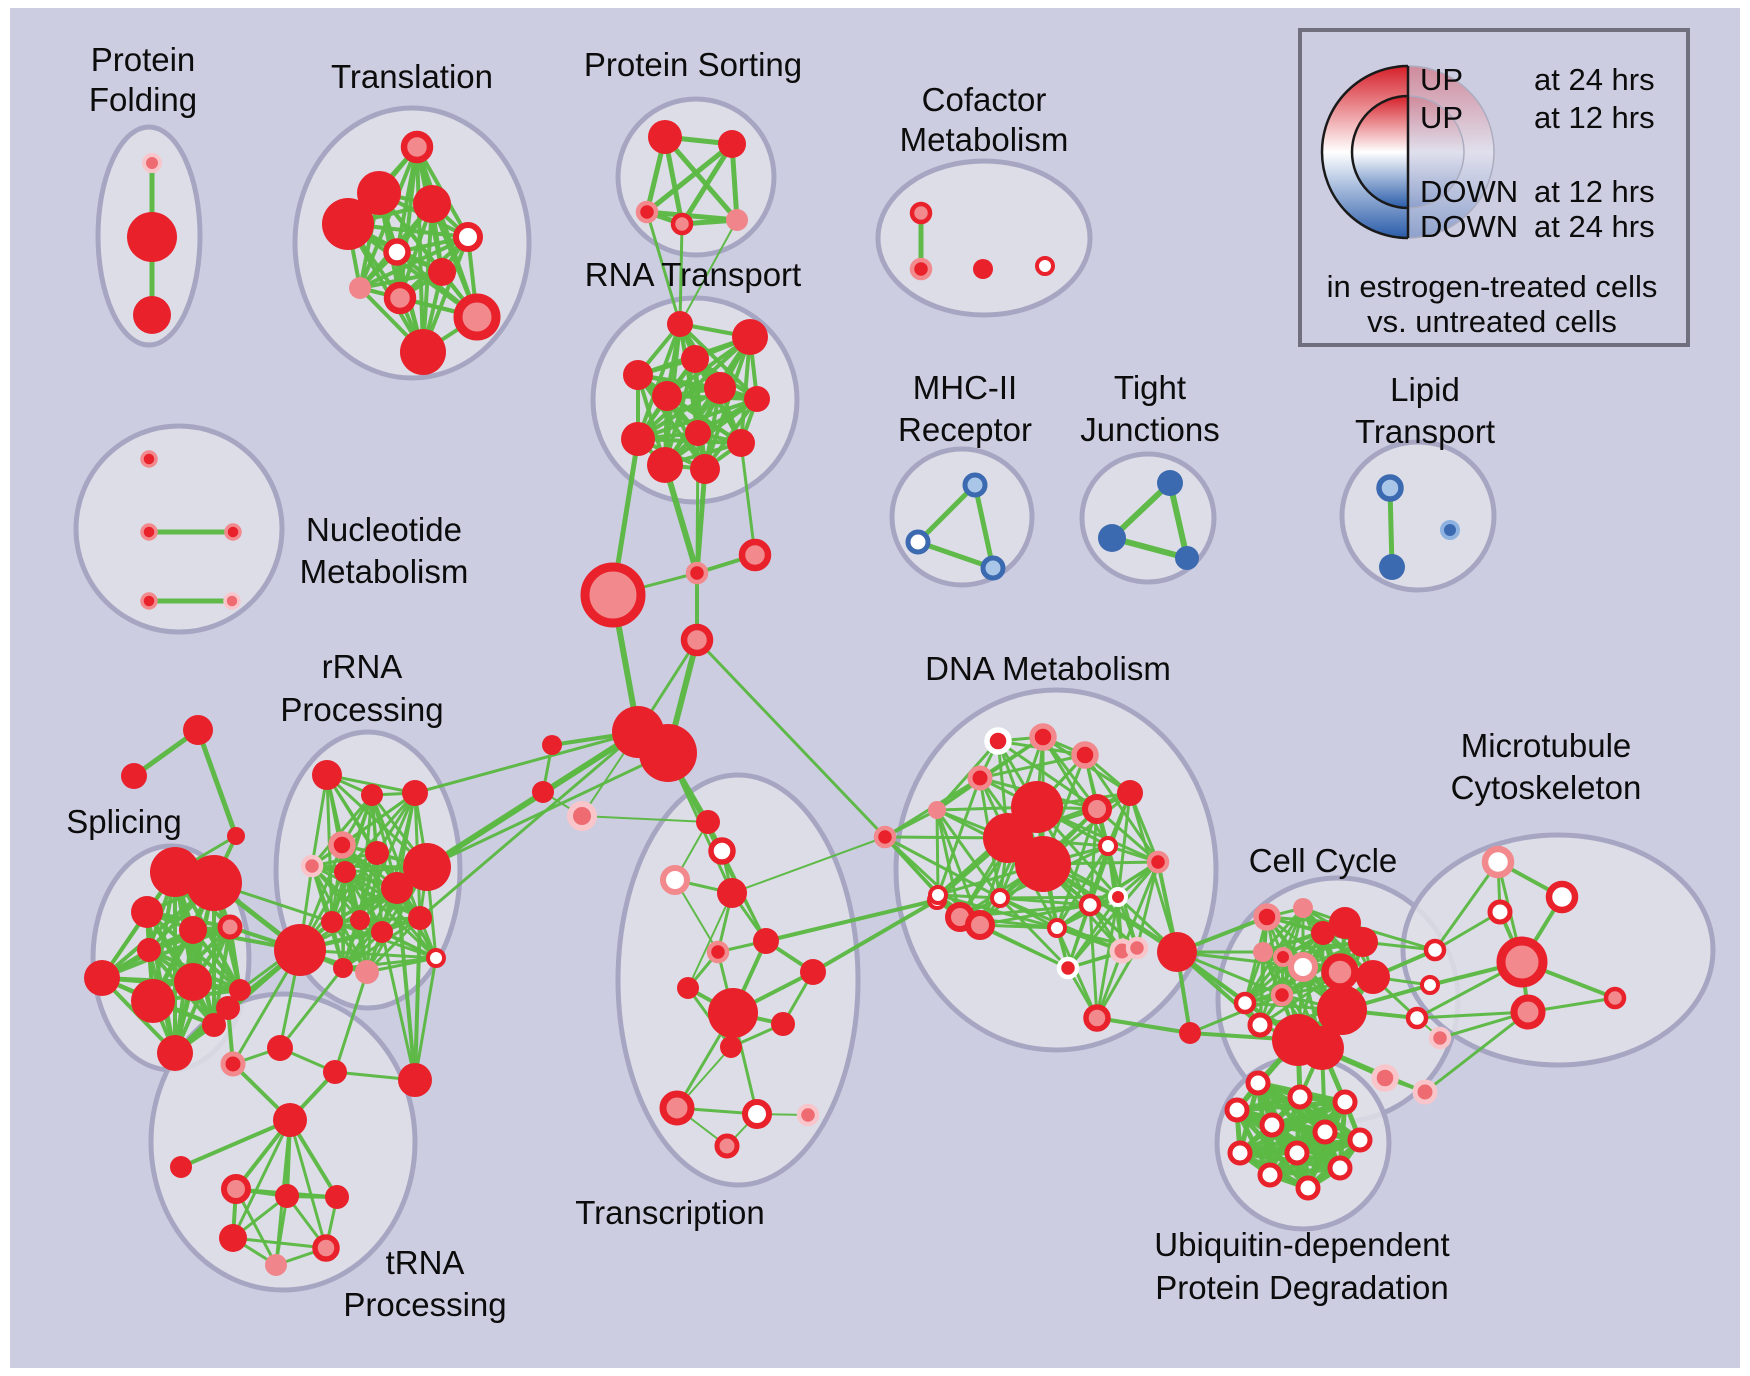  I want to click on cluster-label-spl: Splicing, so click(124, 821).